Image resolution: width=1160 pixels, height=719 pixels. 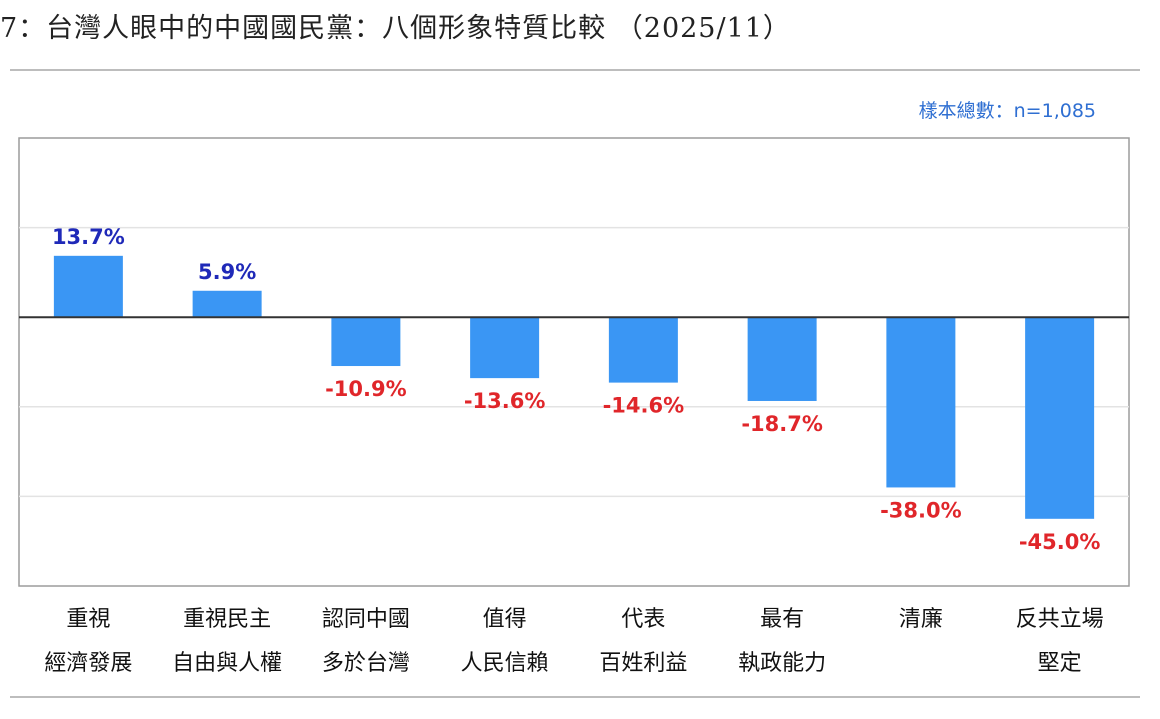 I want to click on category-label: 自由與人權, so click(x=227, y=663).